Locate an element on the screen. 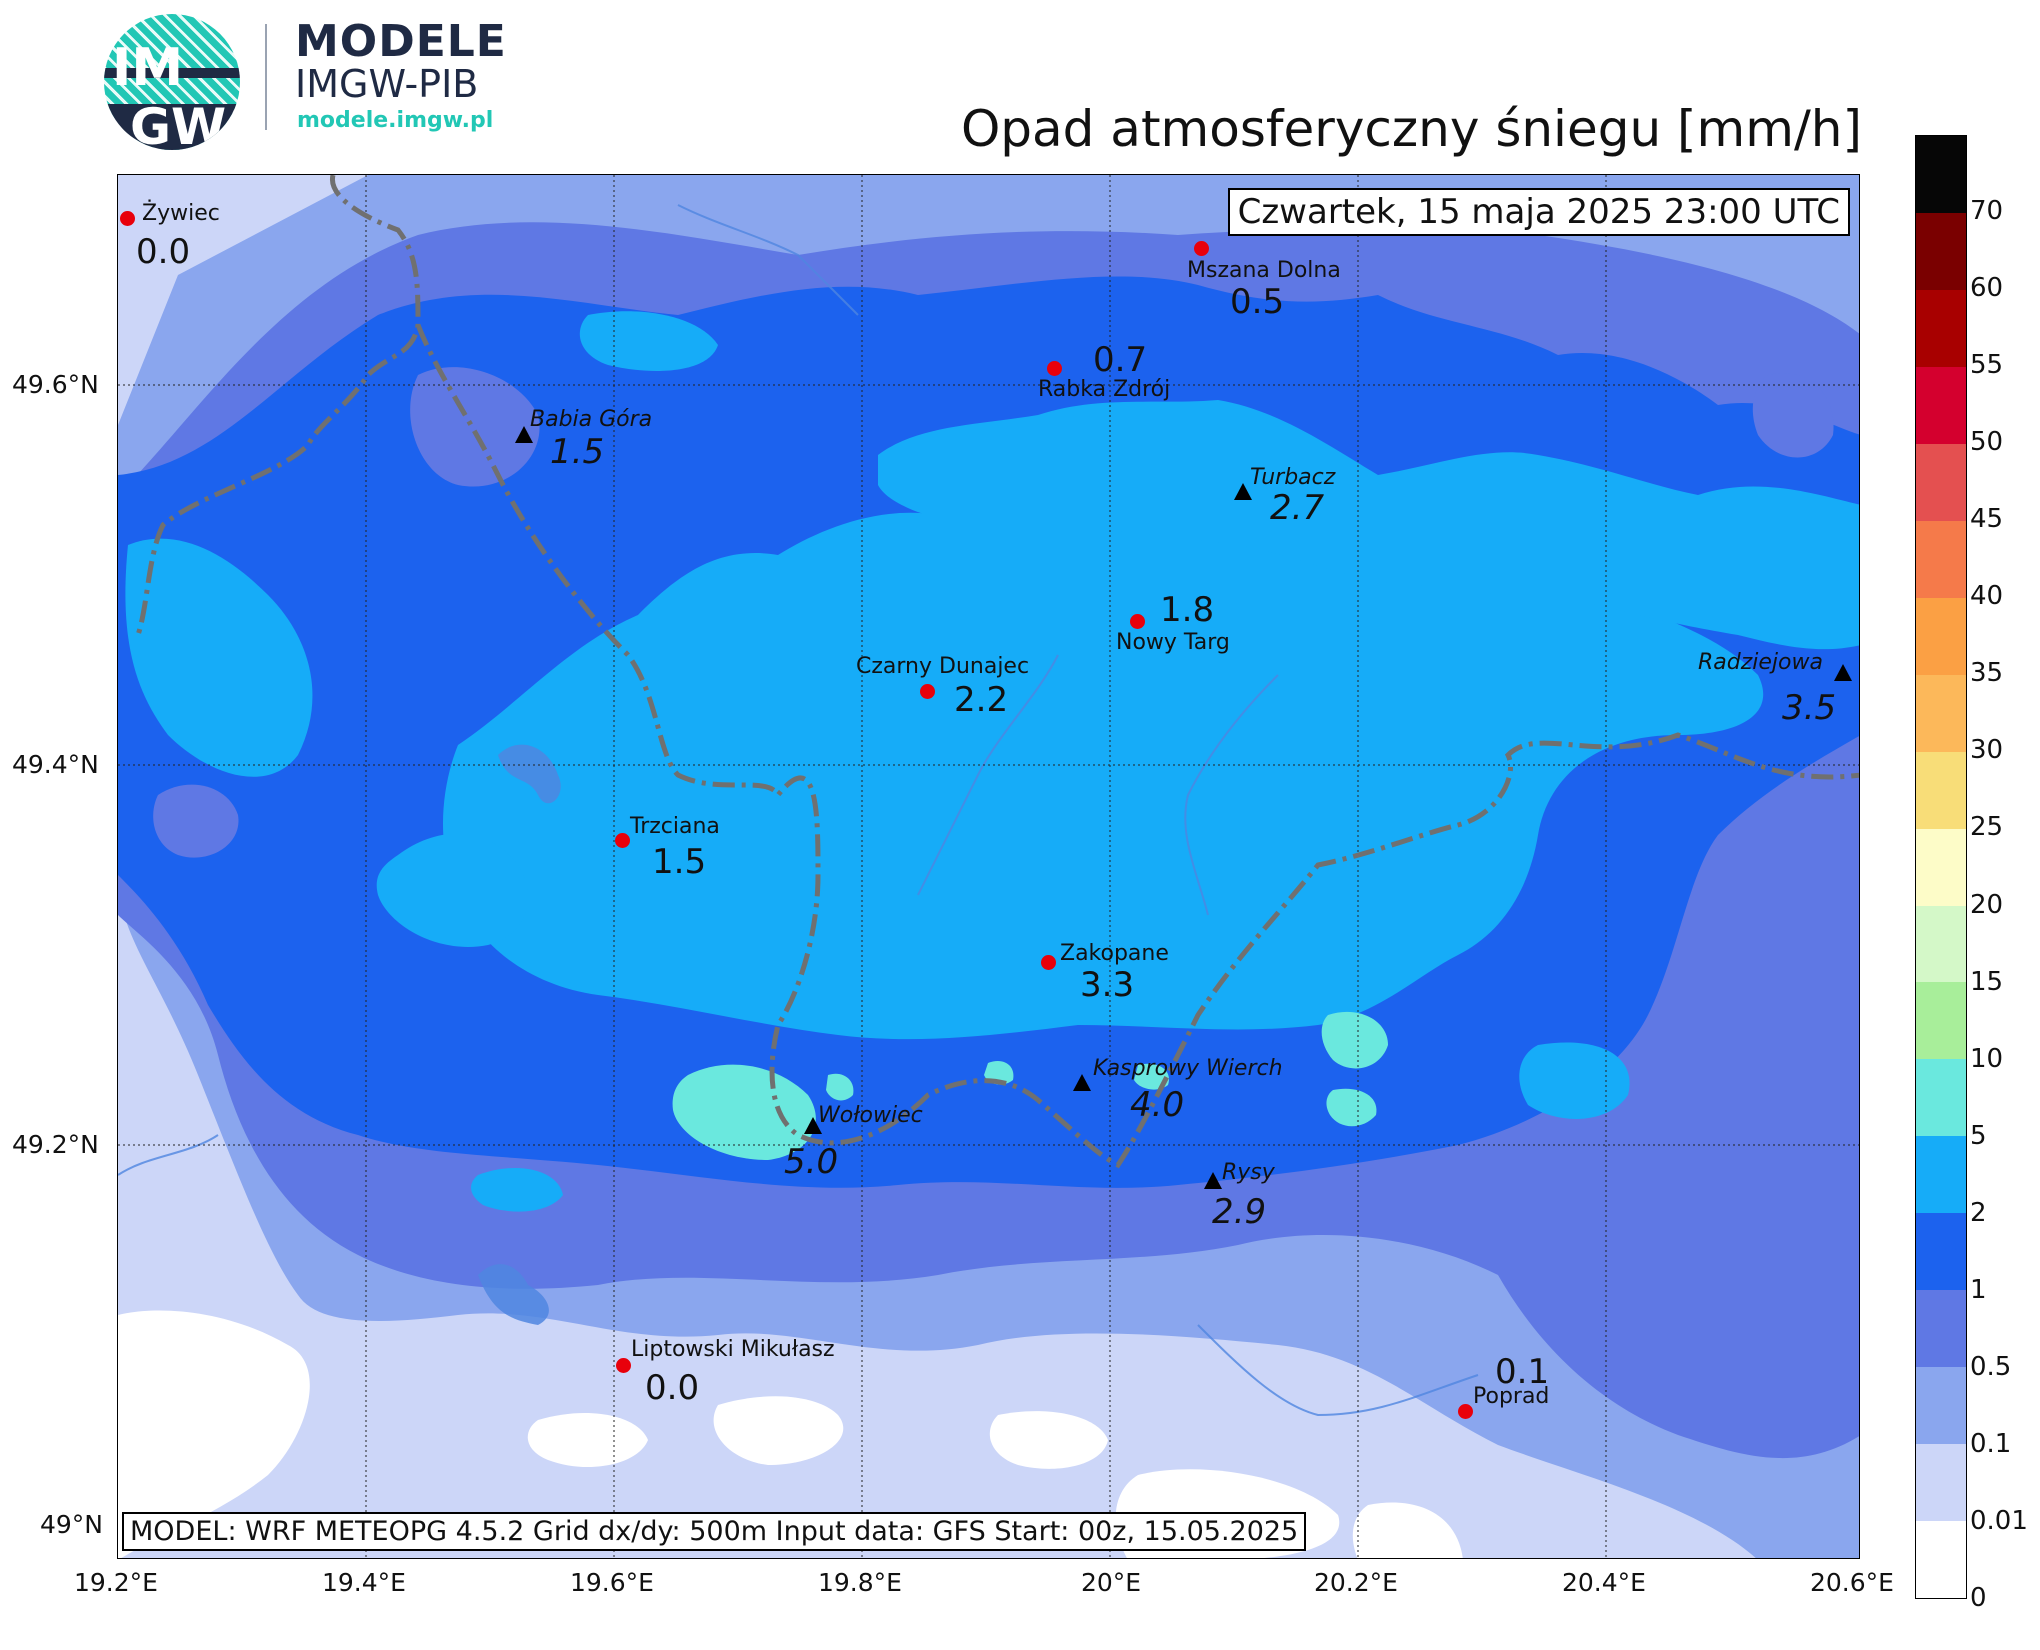  imgw-logo: IM GW is located at coordinates (172, 82).